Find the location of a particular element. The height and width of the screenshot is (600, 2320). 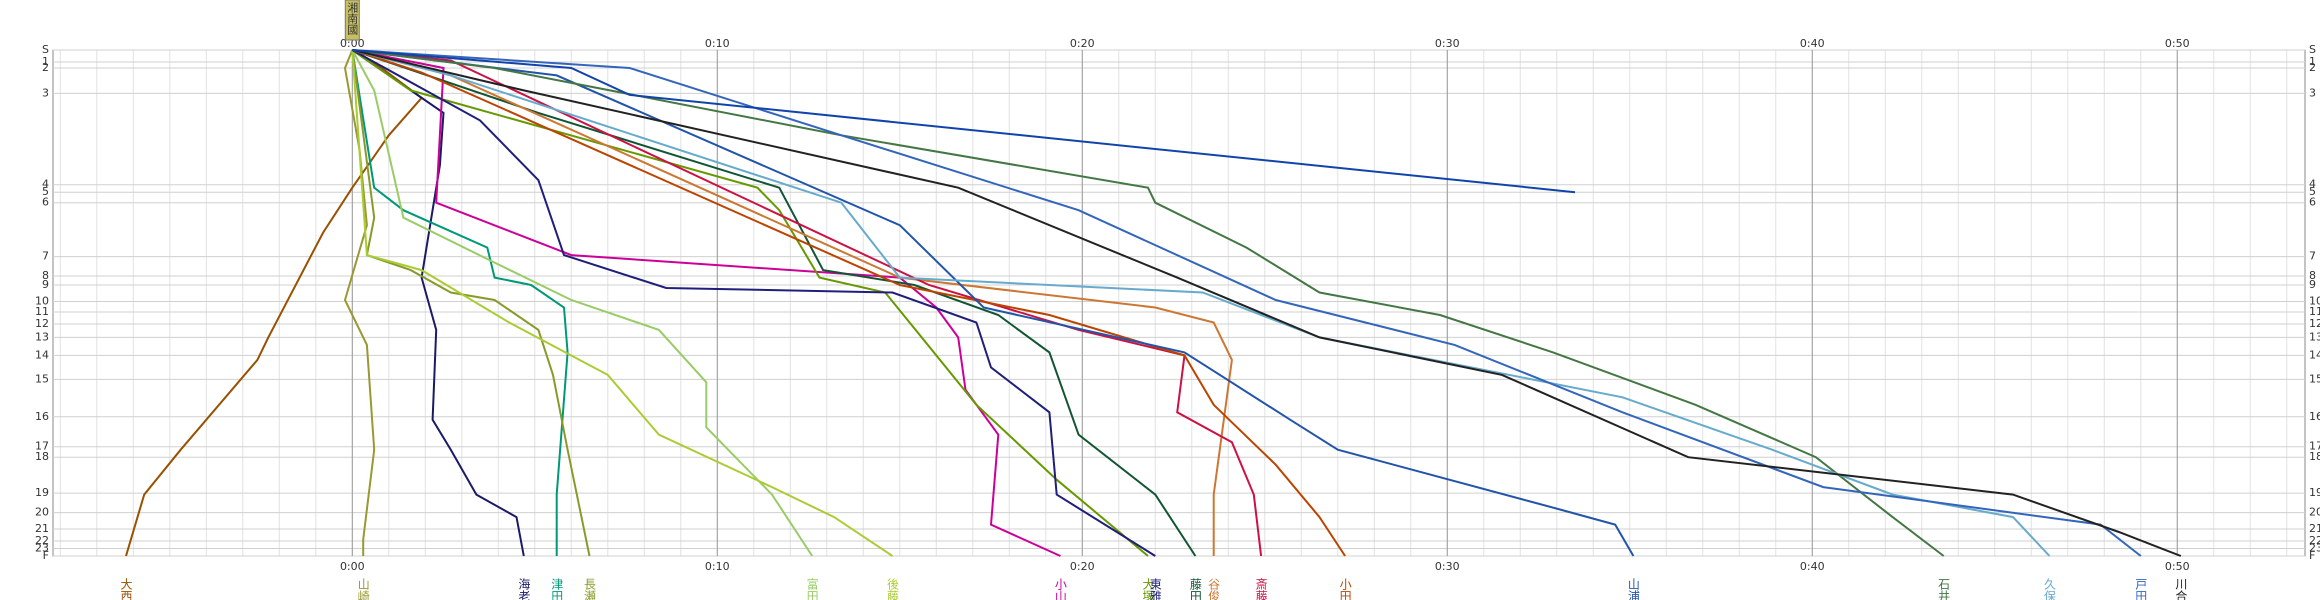

x-tick-label-bottom: 0:50 is located at coordinates (2177, 566).